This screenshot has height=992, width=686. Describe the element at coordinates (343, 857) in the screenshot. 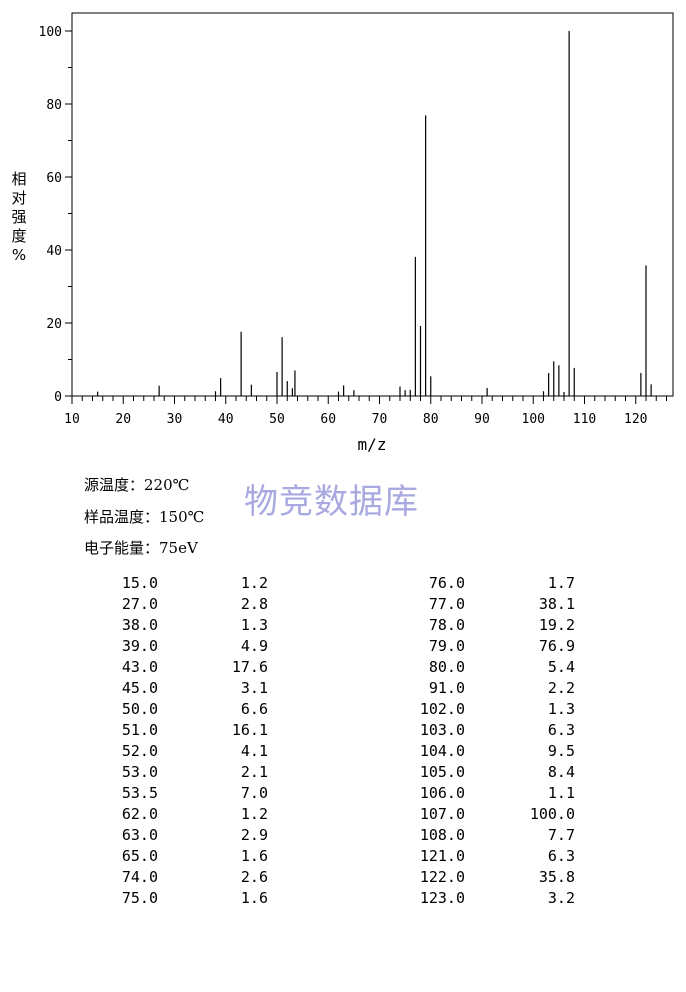

I see `table-row: 65.0 1.6 121.0 6.3` at that location.